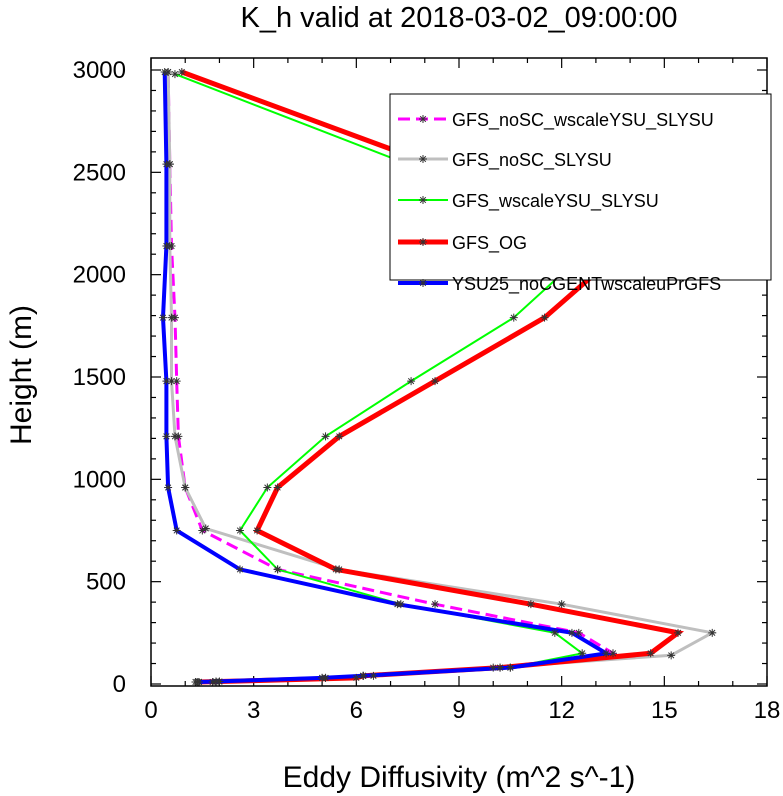 This screenshot has width=783, height=796. I want to click on x-tick-label: 6, so click(356, 710).